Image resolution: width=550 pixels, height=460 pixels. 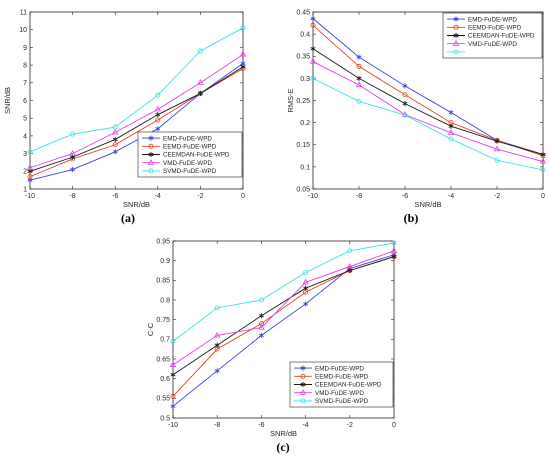 I want to click on y-tick-label: 0.1, so click(x=305, y=167).